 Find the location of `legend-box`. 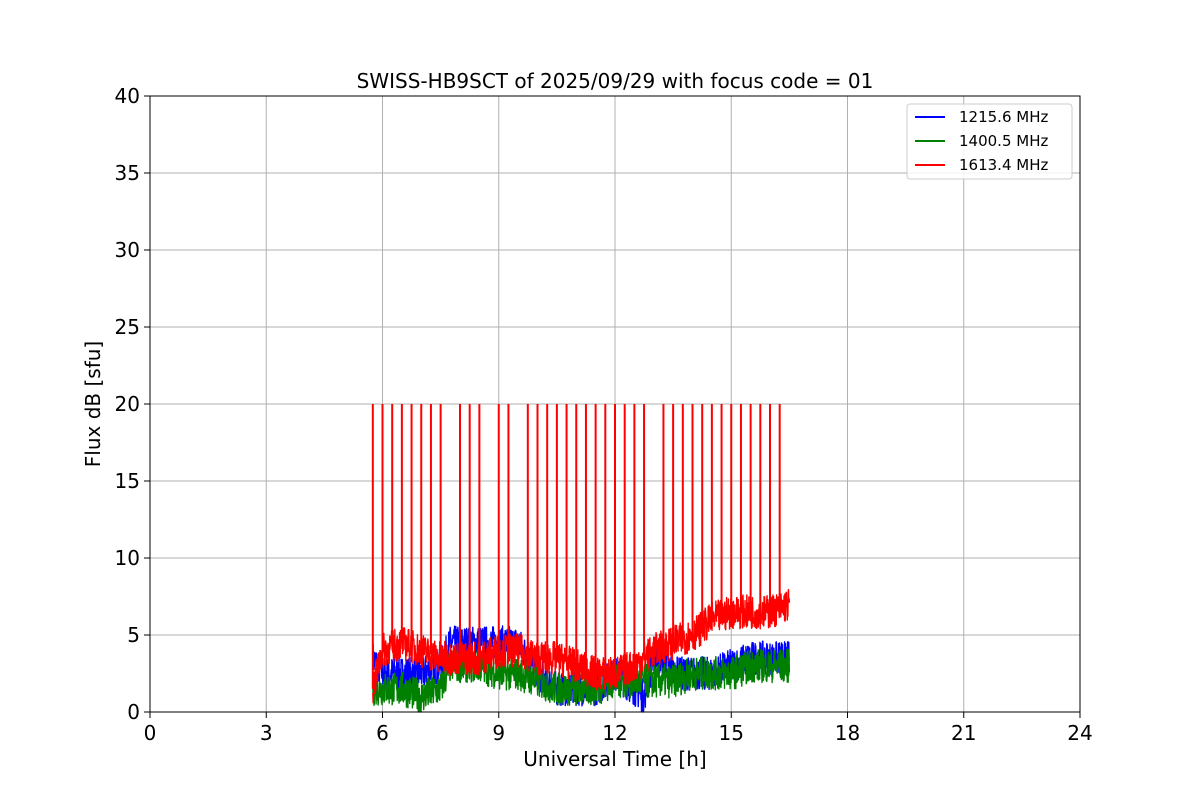

legend-box is located at coordinates (989, 141).